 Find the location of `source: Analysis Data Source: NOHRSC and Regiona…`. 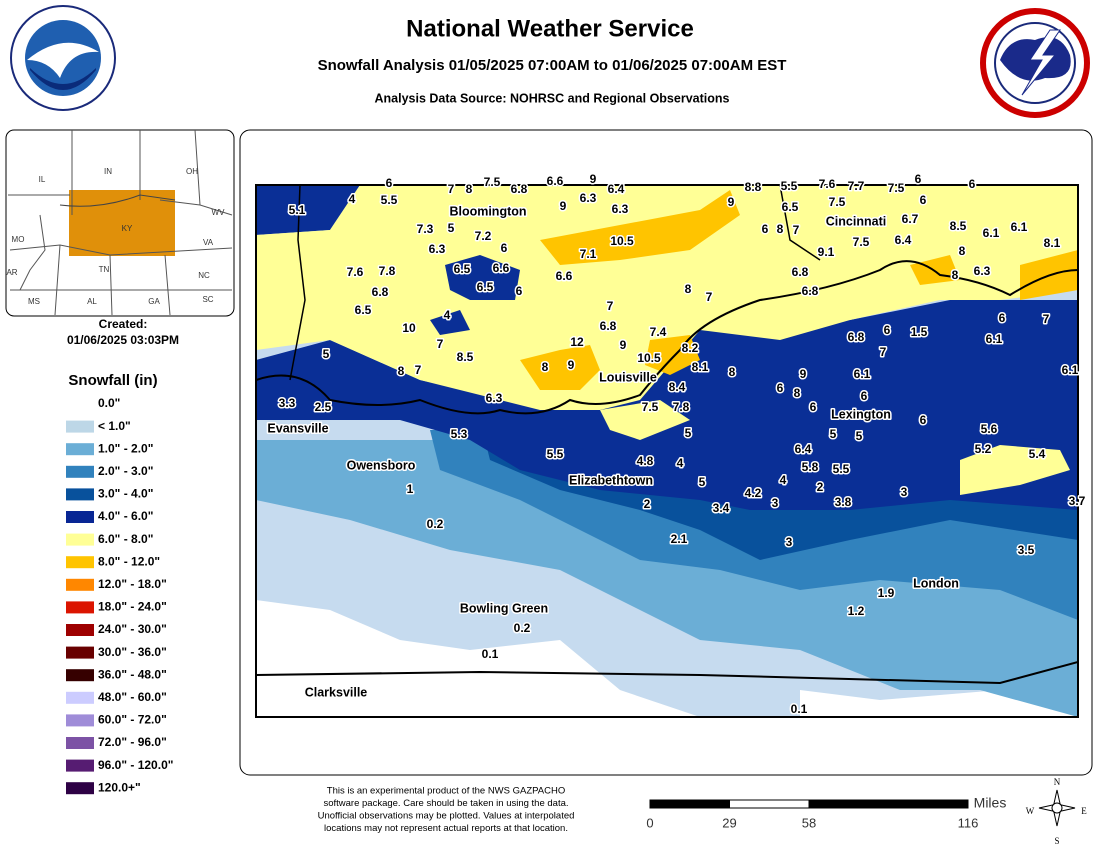

source: Analysis Data Source: NOHRSC and Regiona… is located at coordinates (552, 98).